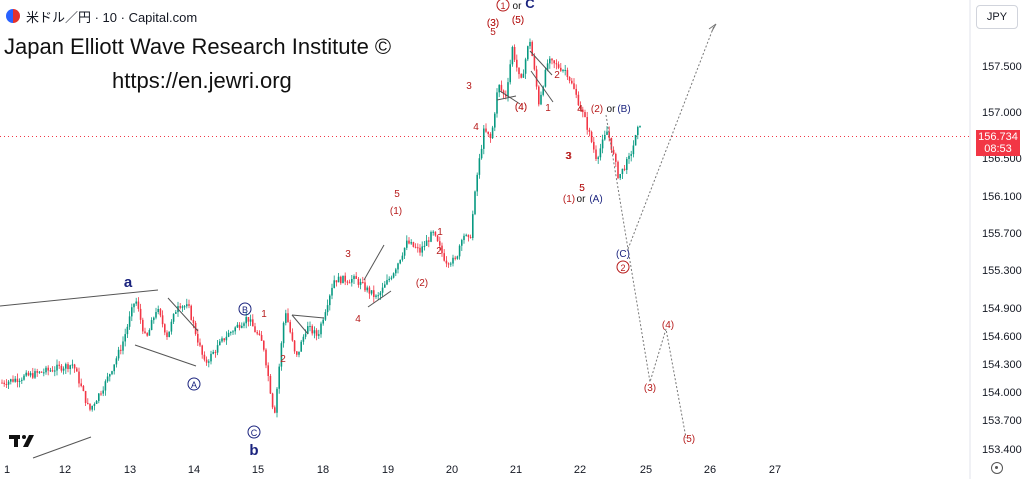  What do you see at coordinates (1002, 365) in the screenshot?
I see `y-tick-label: 154.300` at bounding box center [1002, 365].